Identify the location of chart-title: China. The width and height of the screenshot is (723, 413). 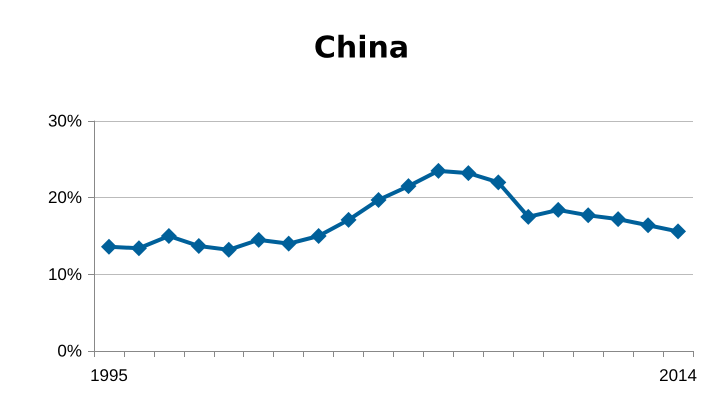
(362, 48).